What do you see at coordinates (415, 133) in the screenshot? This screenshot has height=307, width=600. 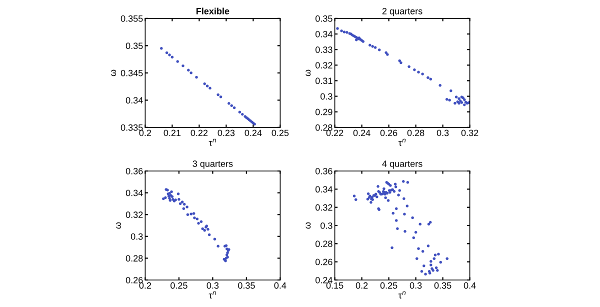 I see `x-tick-label: 0.28` at bounding box center [415, 133].